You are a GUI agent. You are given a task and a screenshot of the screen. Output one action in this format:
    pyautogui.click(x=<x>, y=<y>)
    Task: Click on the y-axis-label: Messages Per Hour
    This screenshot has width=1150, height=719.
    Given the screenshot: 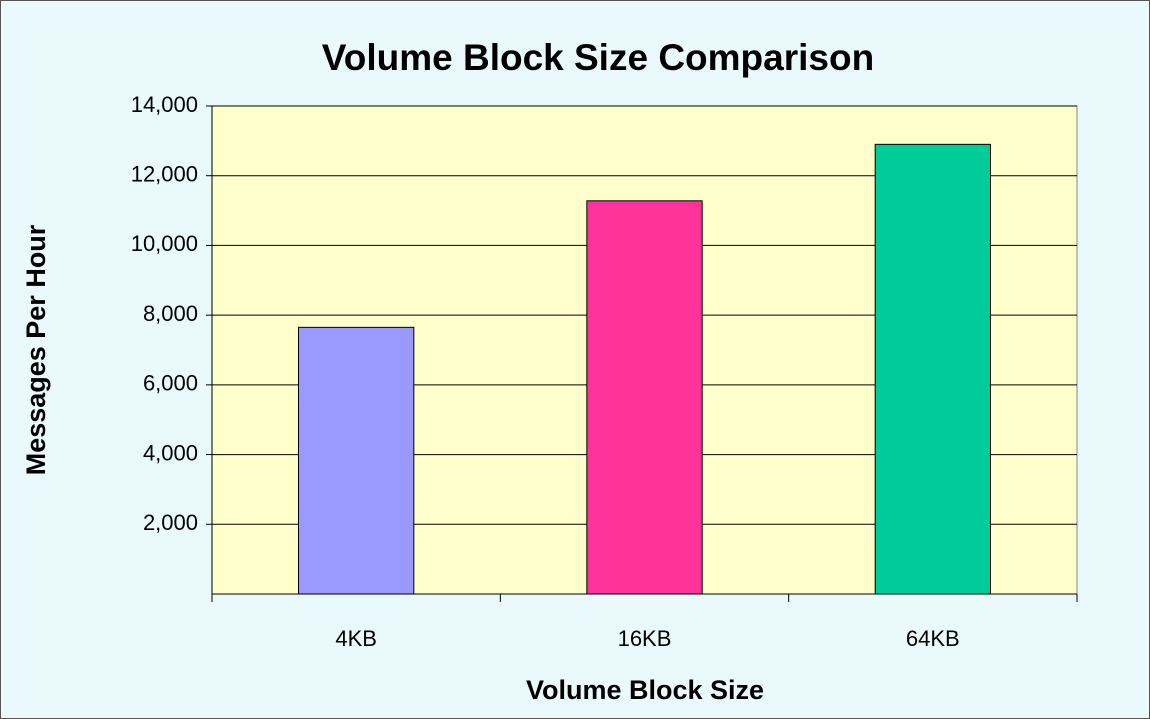 What is the action you would take?
    pyautogui.click(x=36, y=349)
    